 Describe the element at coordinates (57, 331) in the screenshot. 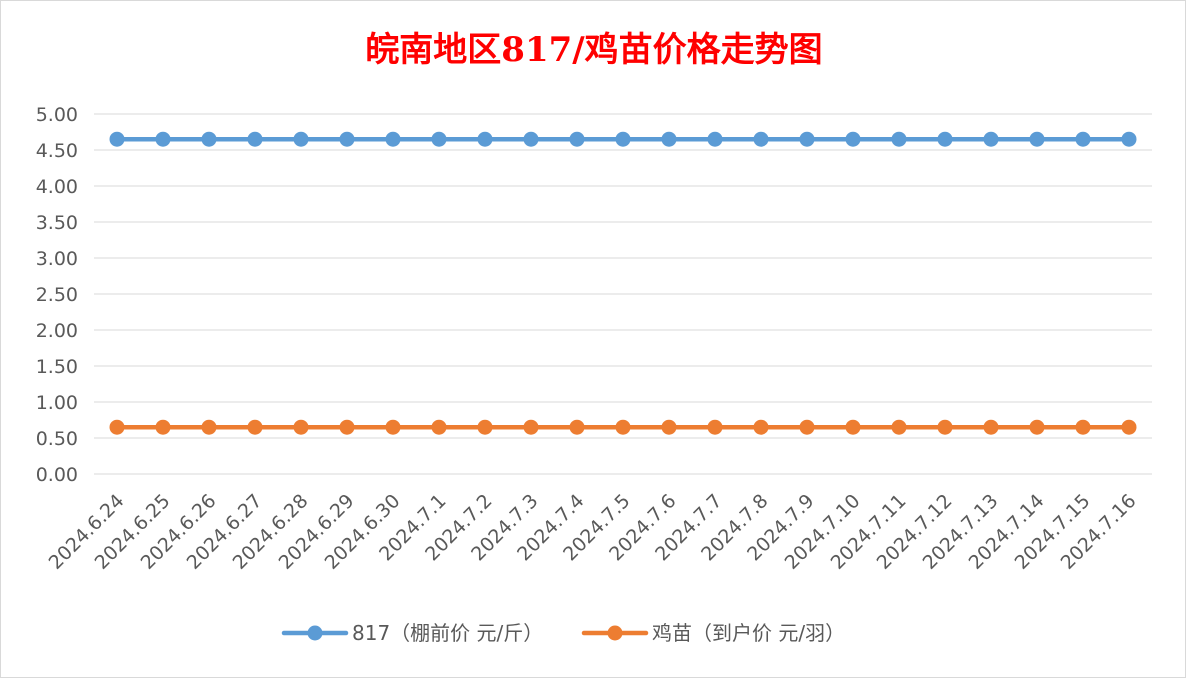

I see `y-tick-label: 2.00` at that location.